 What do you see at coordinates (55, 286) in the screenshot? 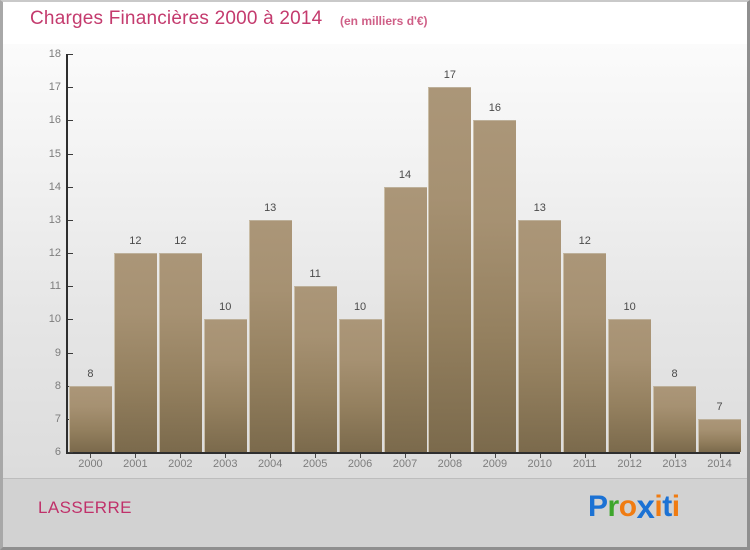
I see `y-axis-tick-label: 11` at bounding box center [55, 286].